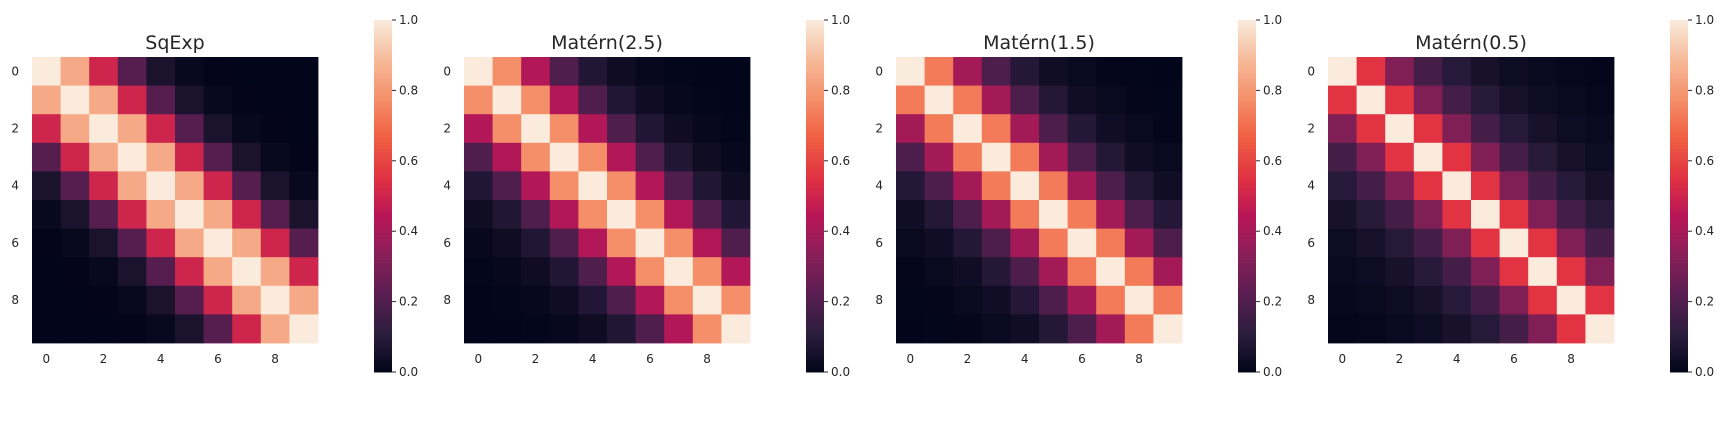 The height and width of the screenshot is (432, 1728). I want to click on y-tick-label: 4, so click(1311, 186).